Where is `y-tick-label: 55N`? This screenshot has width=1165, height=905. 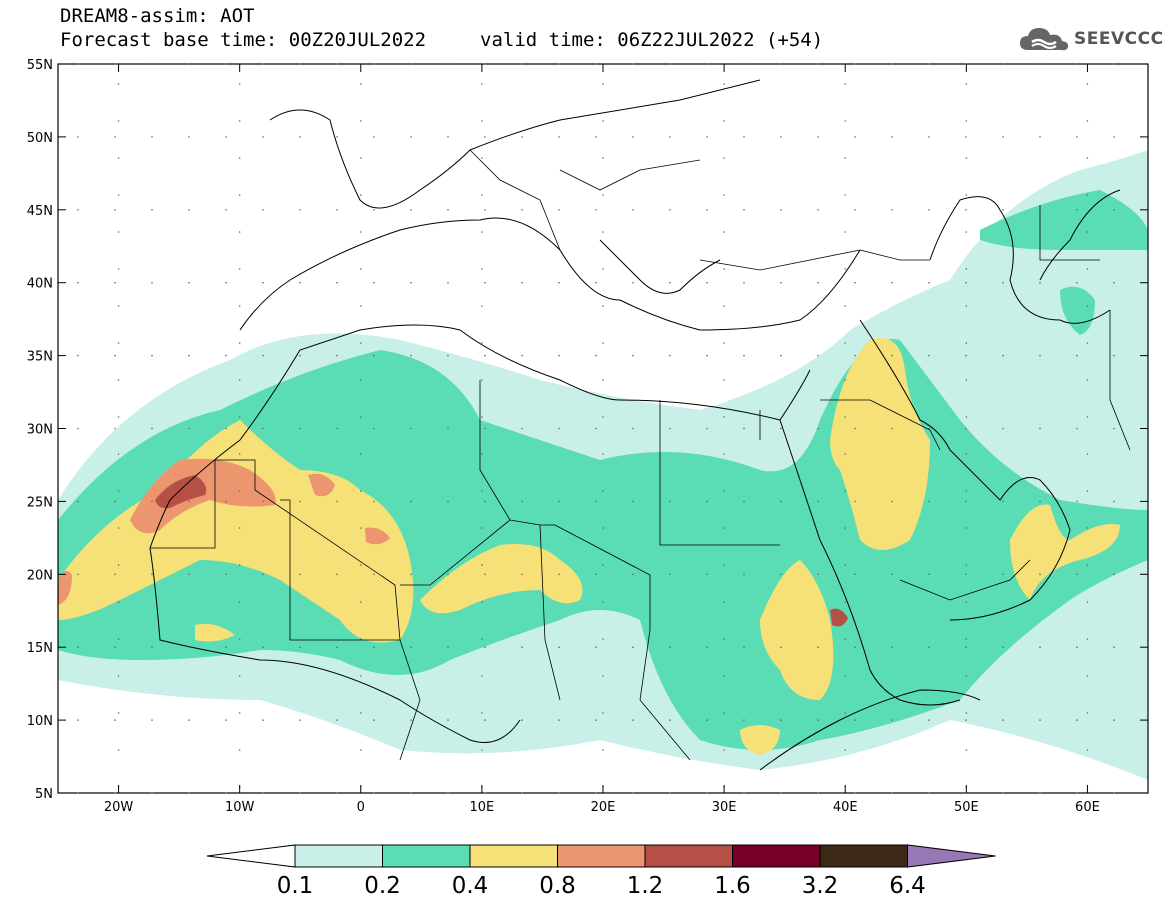 y-tick-label: 55N is located at coordinates (40, 65).